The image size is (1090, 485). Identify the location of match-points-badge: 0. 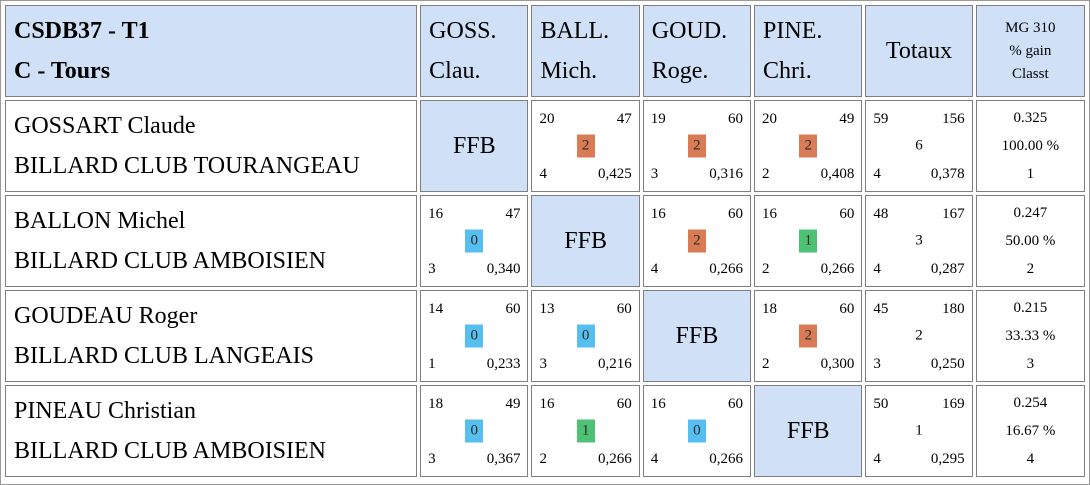
(696, 431).